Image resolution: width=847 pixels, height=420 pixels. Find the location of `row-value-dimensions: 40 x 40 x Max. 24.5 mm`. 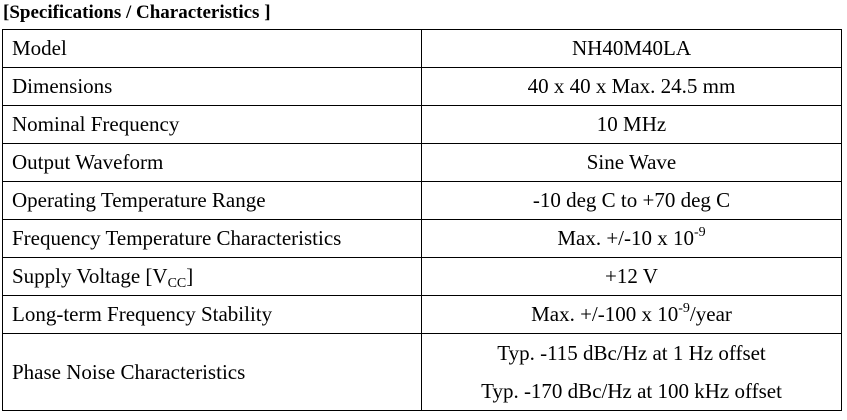

row-value-dimensions: 40 x 40 x Max. 24.5 mm is located at coordinates (631, 86).